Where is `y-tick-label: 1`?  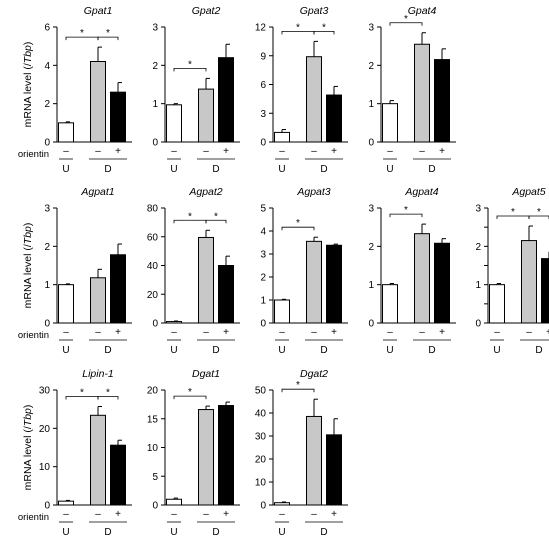 y-tick-label: 1 is located at coordinates (155, 104).